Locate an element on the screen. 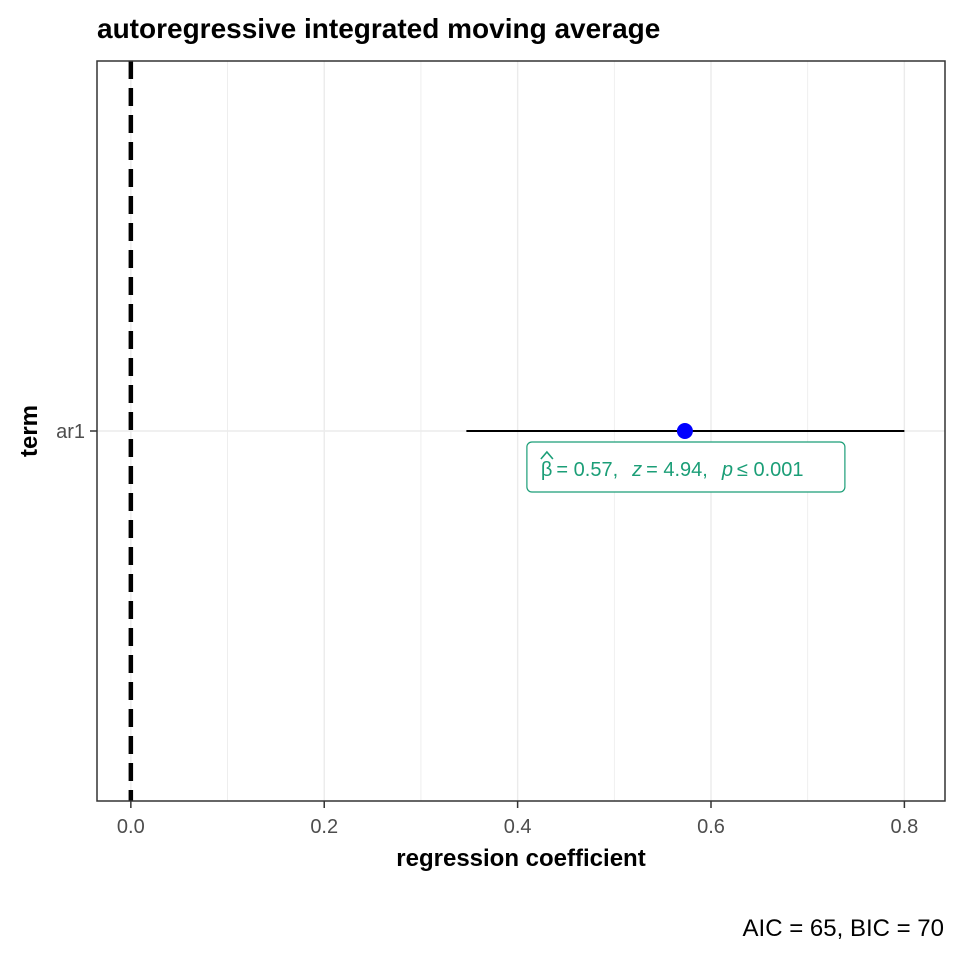 The image size is (960, 960). x-tick-label: 0.4 is located at coordinates (518, 827).